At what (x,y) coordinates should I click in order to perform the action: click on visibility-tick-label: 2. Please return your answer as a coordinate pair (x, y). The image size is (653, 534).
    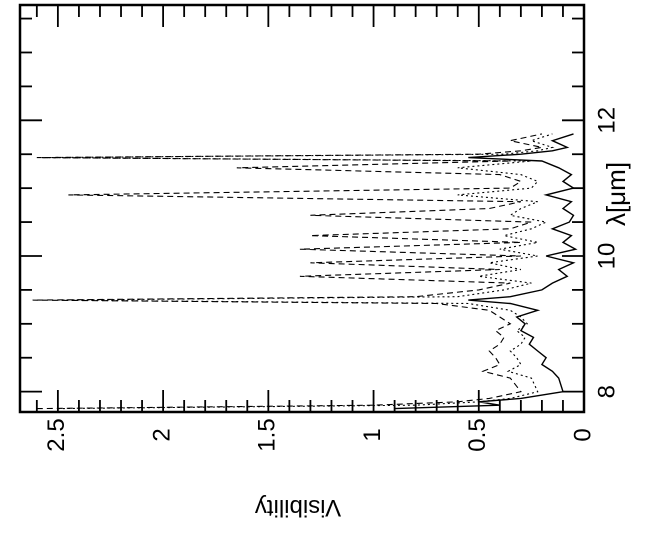
    Looking at the image, I should click on (161, 434).